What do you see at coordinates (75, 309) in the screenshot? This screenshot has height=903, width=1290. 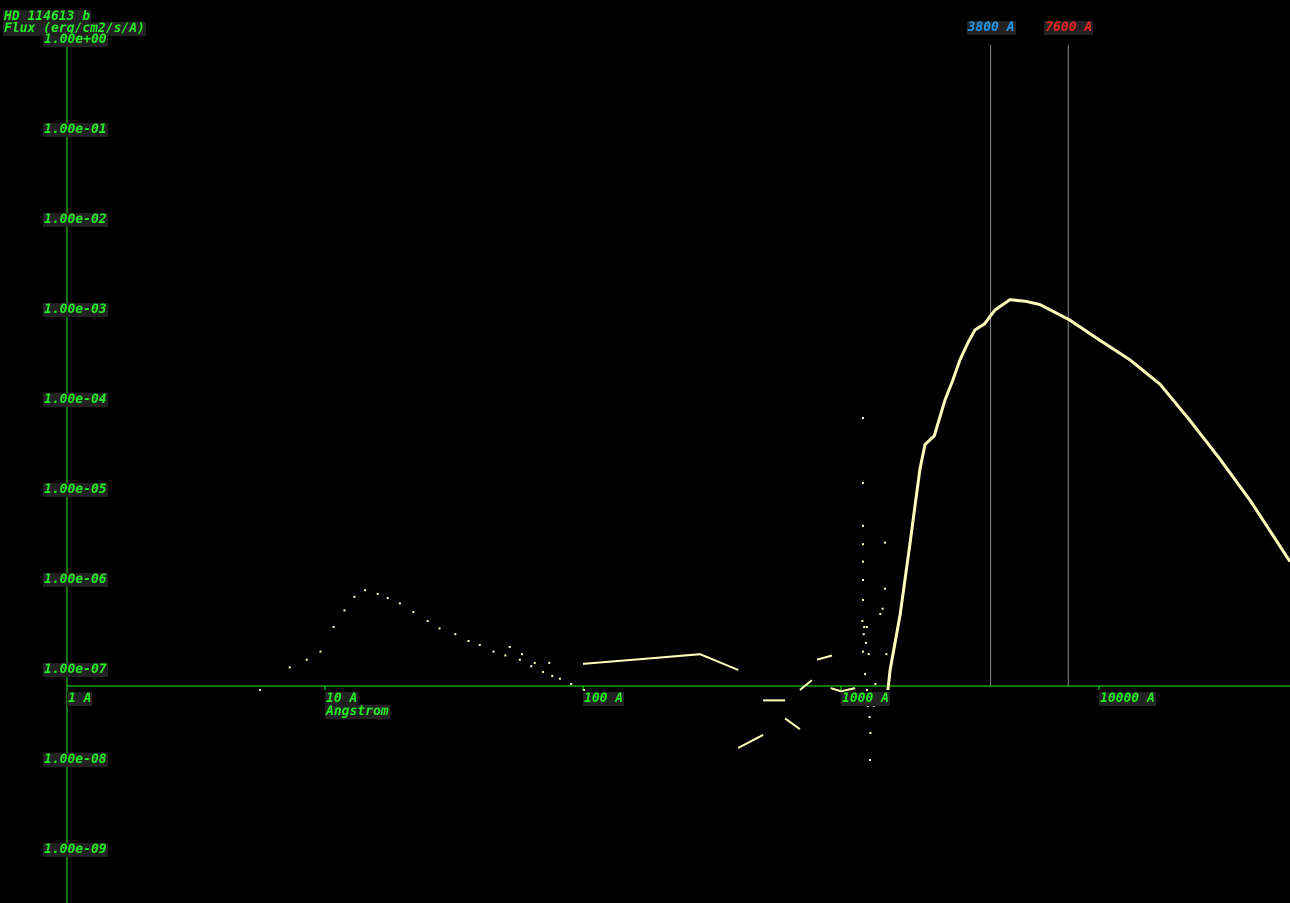 I see `y-tick-label: 1.00e-03` at bounding box center [75, 309].